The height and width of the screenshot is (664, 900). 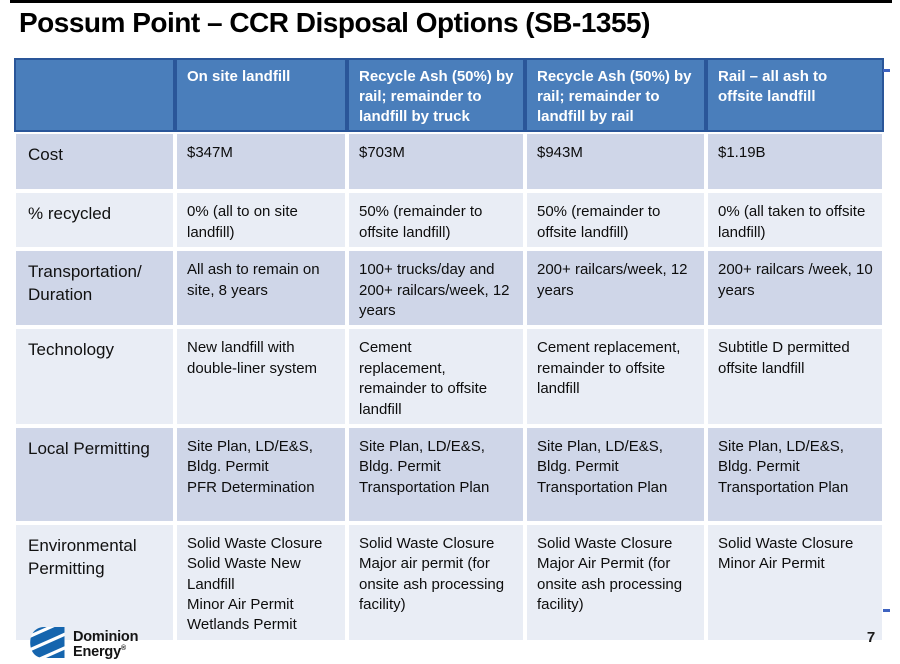 I want to click on row-label: Transportation/ Duration, so click(x=94, y=288).